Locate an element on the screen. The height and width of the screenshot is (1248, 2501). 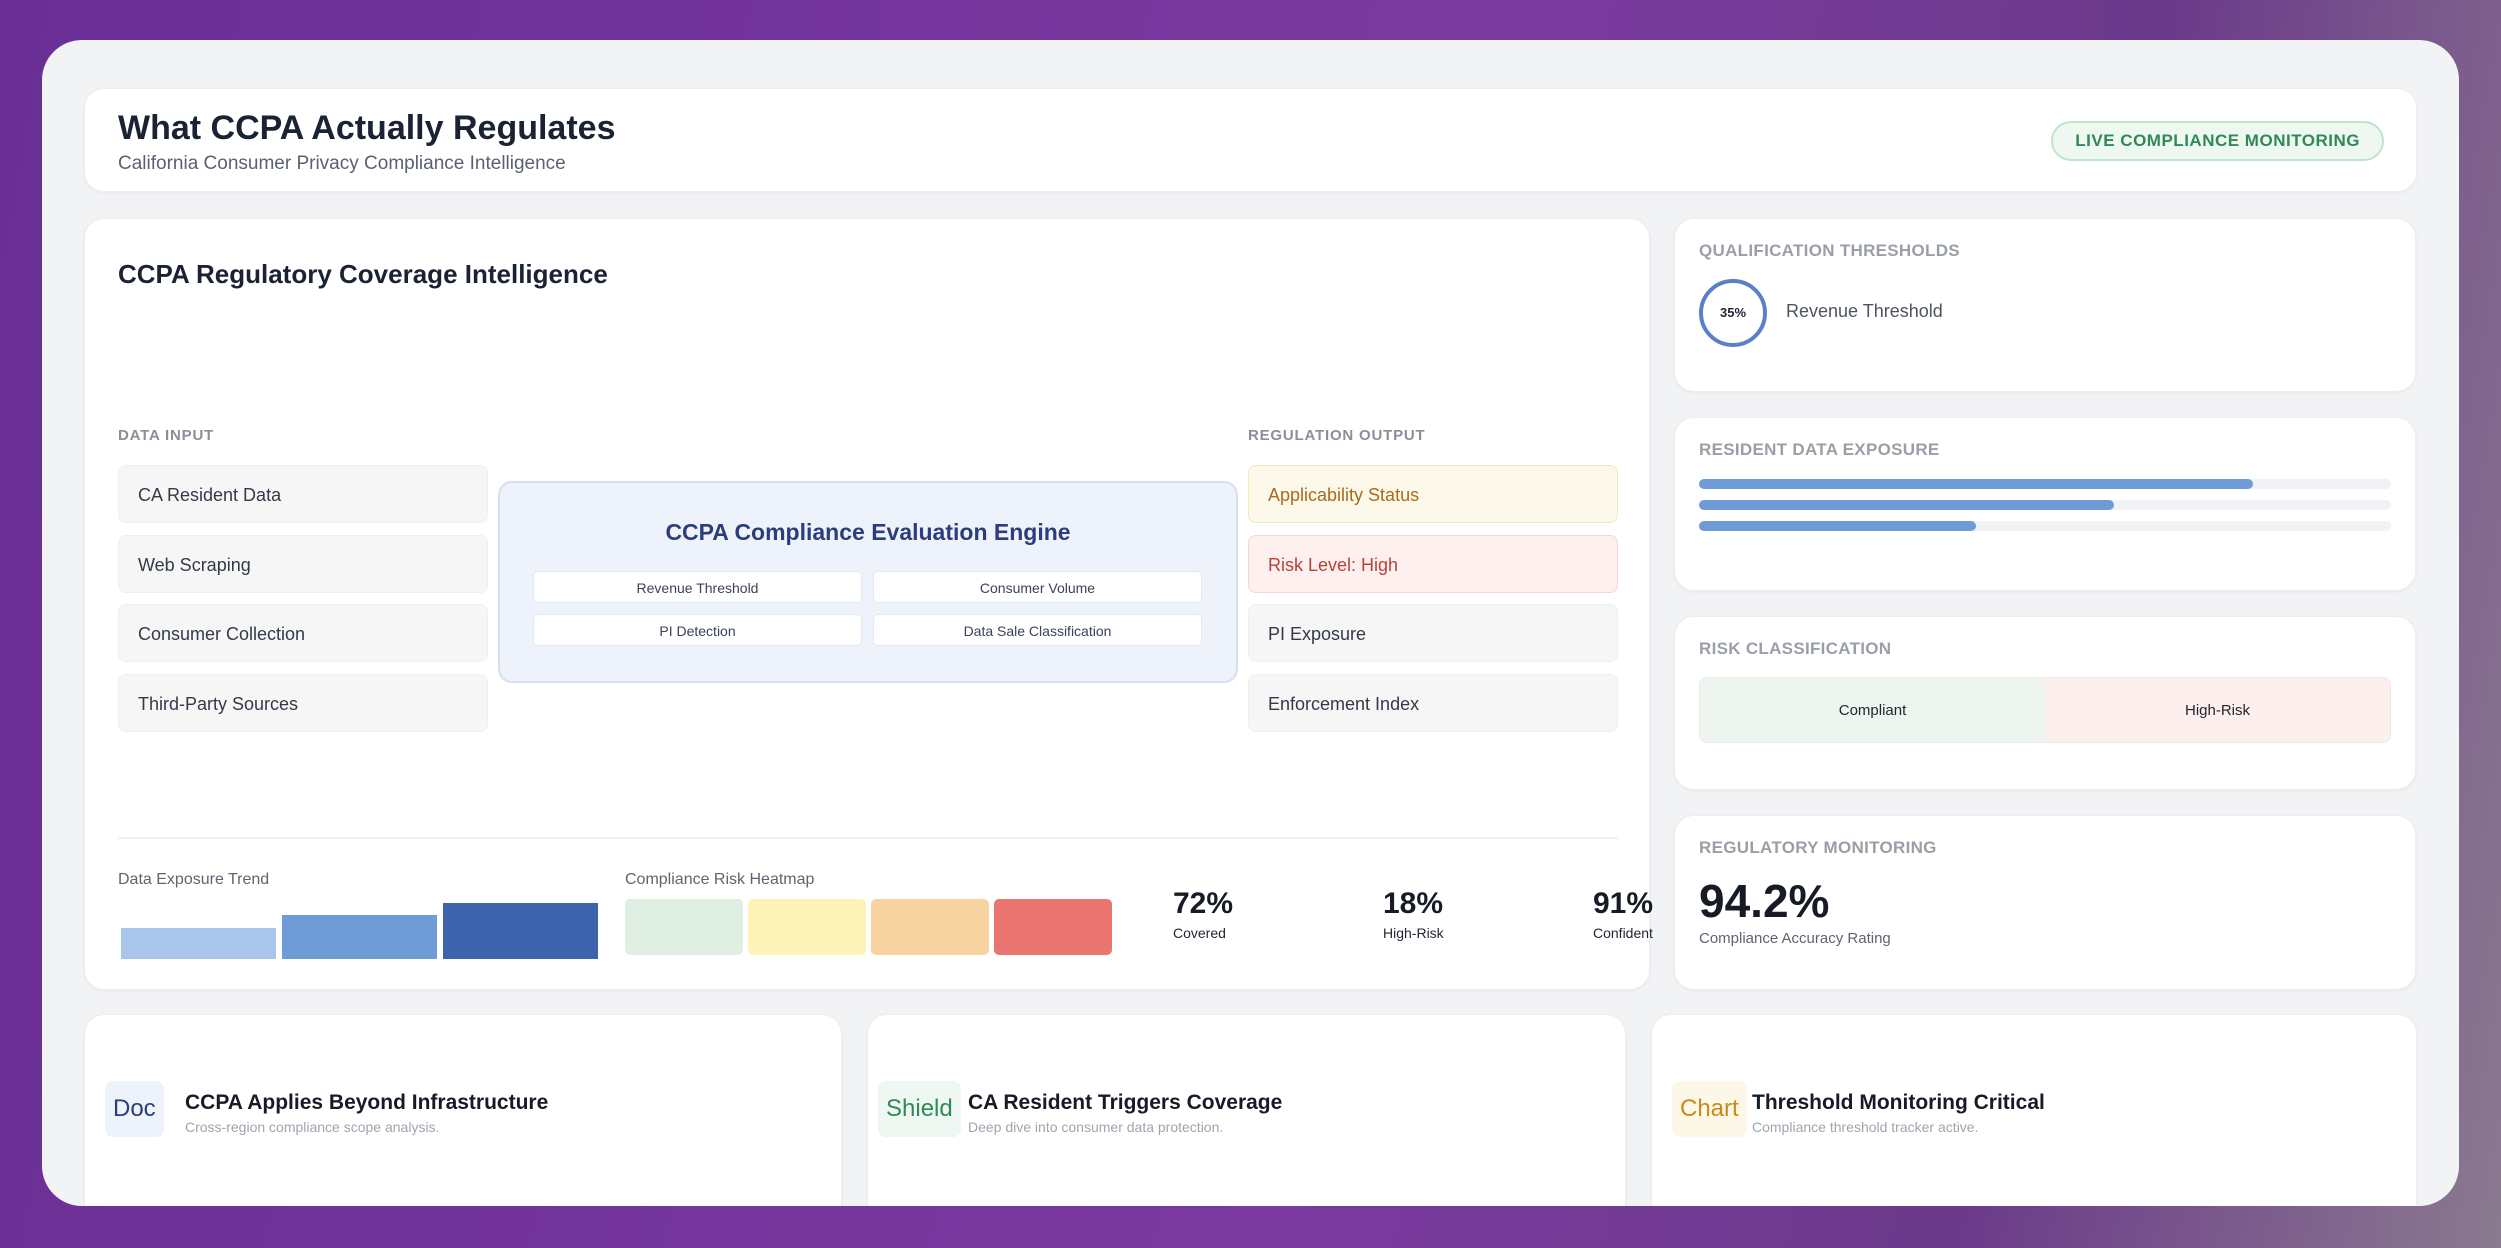
stat-high-risk-label: High-Risk is located at coordinates (1413, 933).